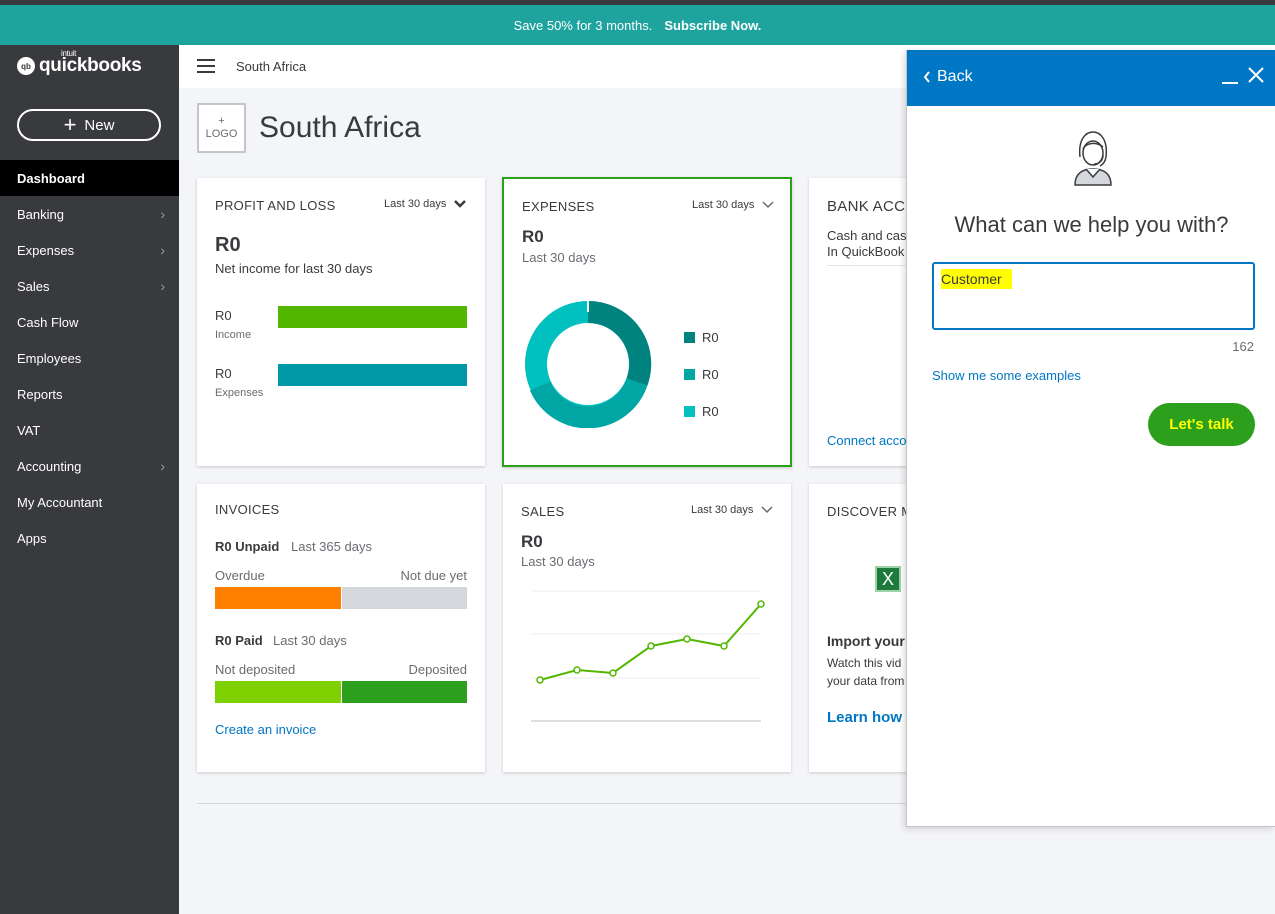 This screenshot has width=1275, height=914. What do you see at coordinates (69, 53) in the screenshot?
I see `logo-intuit: intuit` at bounding box center [69, 53].